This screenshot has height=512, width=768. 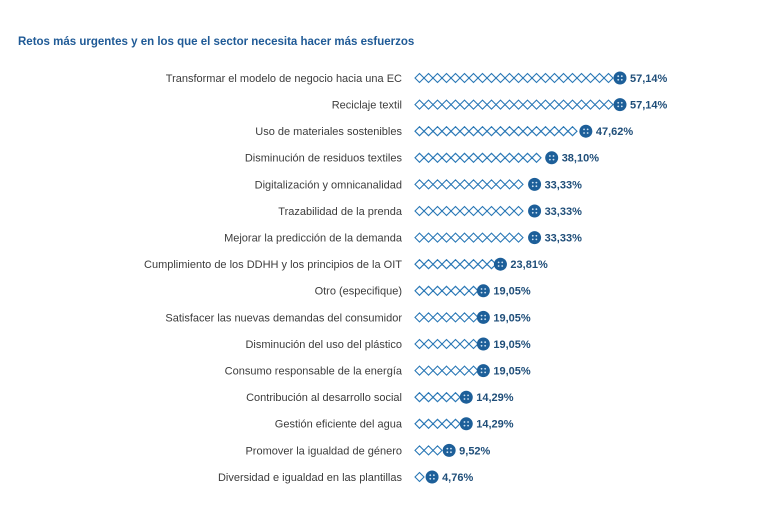 What do you see at coordinates (581, 159) in the screenshot?
I see `value-label: 38,10%` at bounding box center [581, 159].